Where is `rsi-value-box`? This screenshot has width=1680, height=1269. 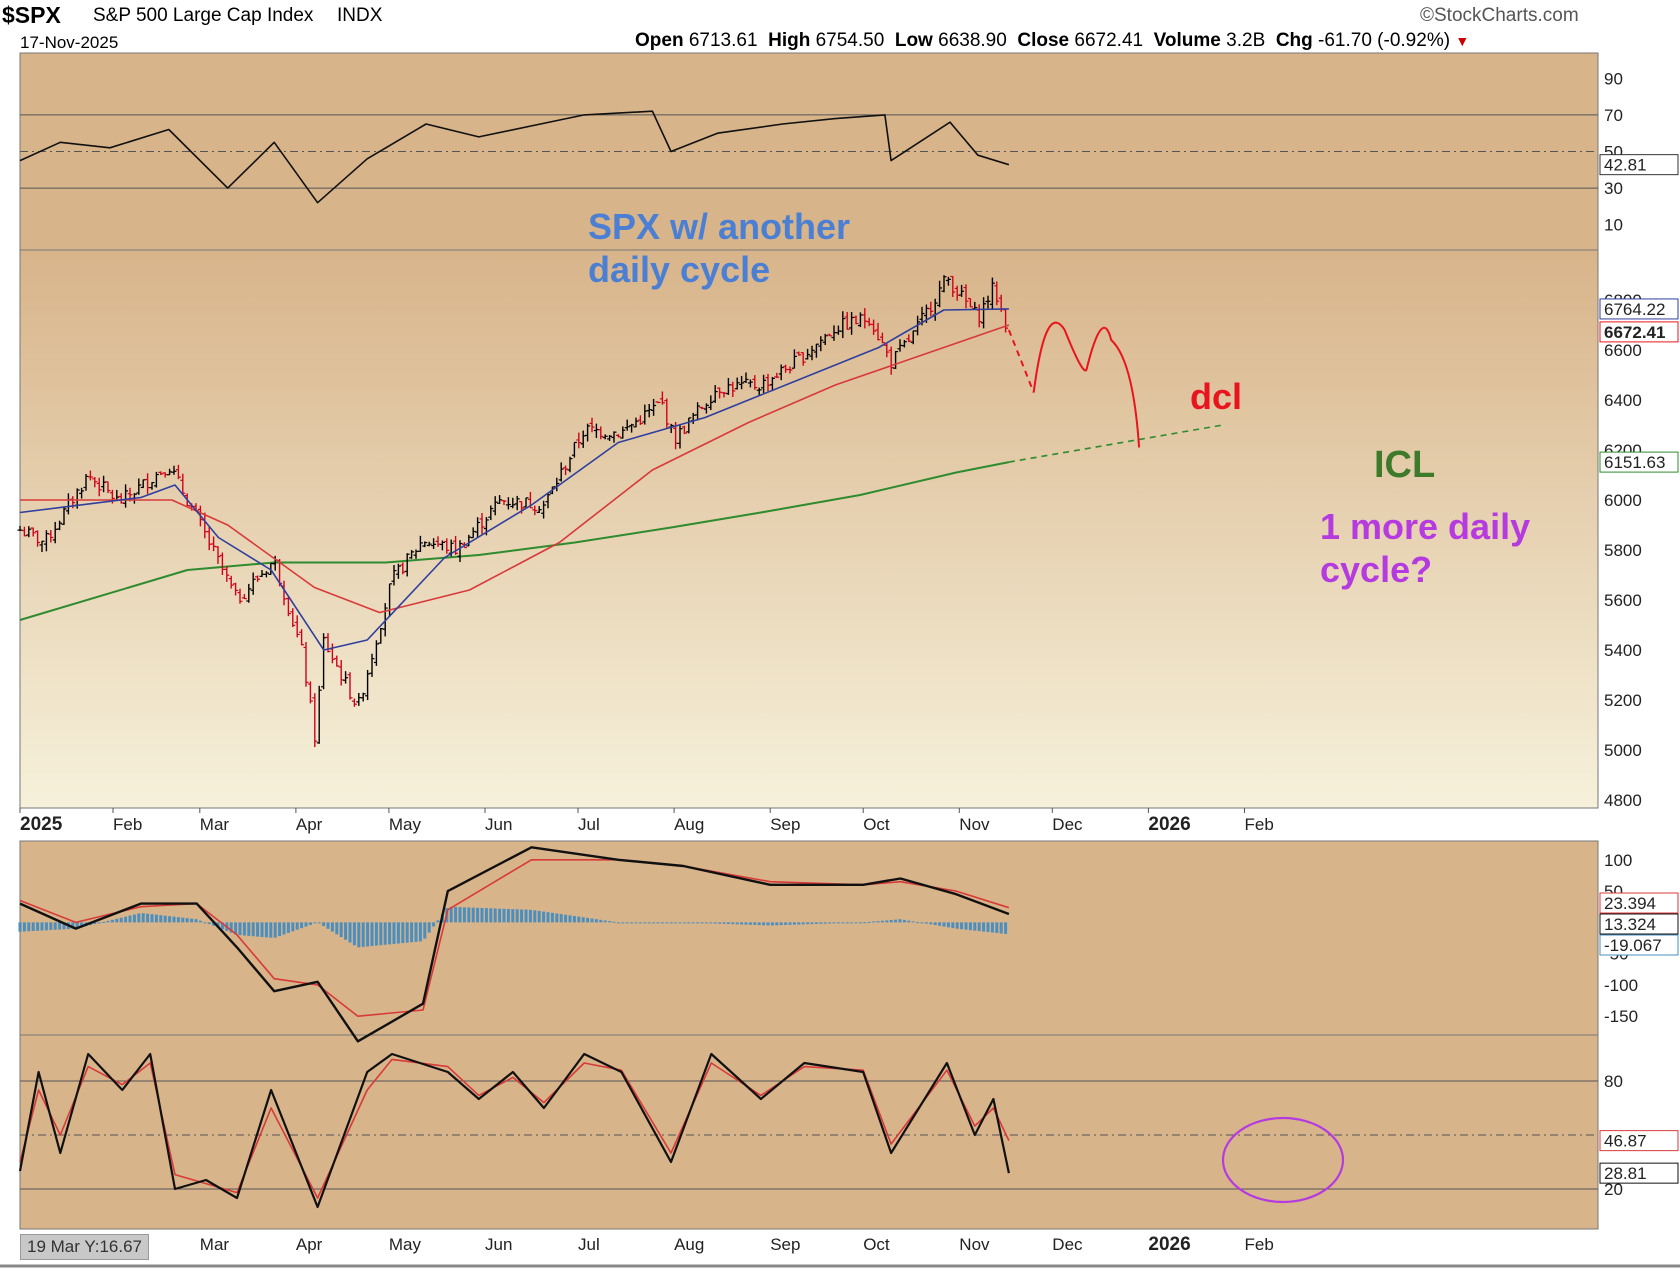
rsi-value-box is located at coordinates (1639, 165).